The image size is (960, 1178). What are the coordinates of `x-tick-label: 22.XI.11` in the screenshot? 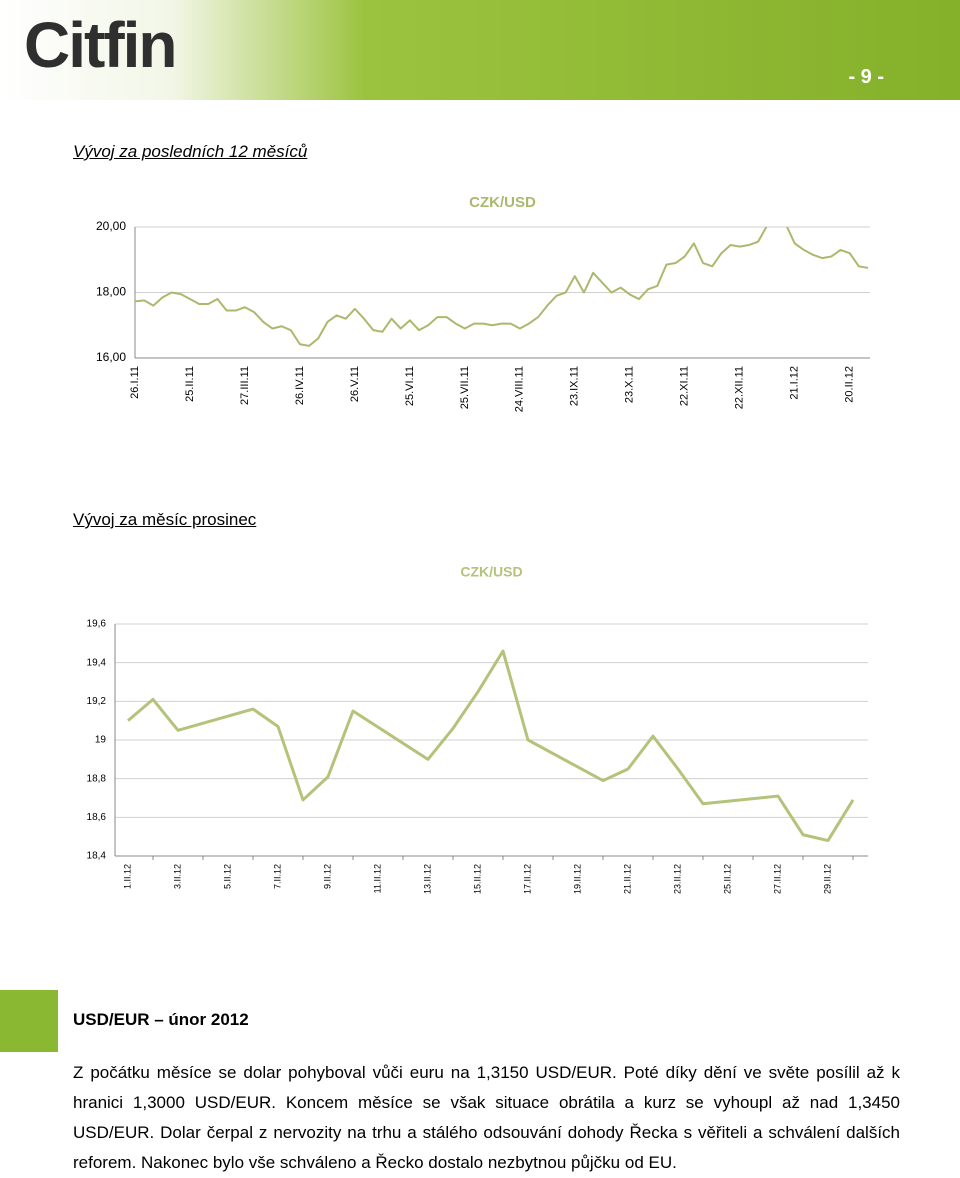 It's located at (685, 386).